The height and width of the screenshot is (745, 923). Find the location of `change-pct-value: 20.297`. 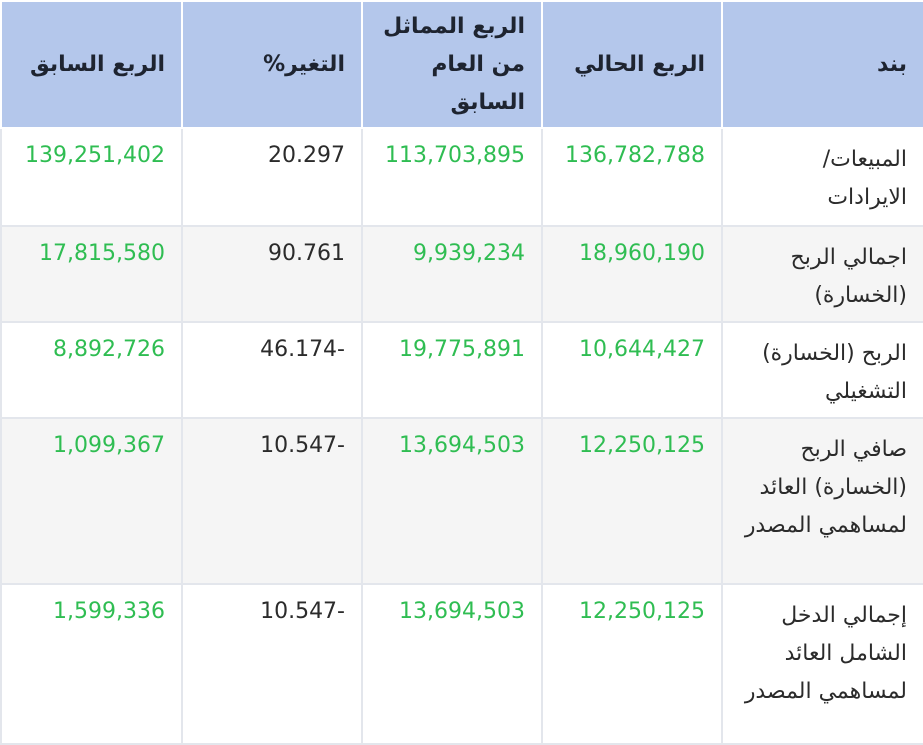

change-pct-value: 20.297 is located at coordinates (306, 155).